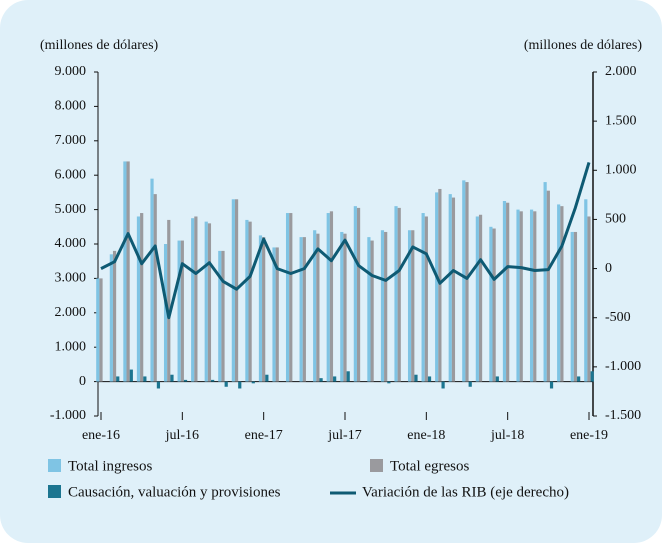 This screenshot has width=662, height=548. What do you see at coordinates (182, 435) in the screenshot?
I see `x-tick-label: jul-16` at bounding box center [182, 435].